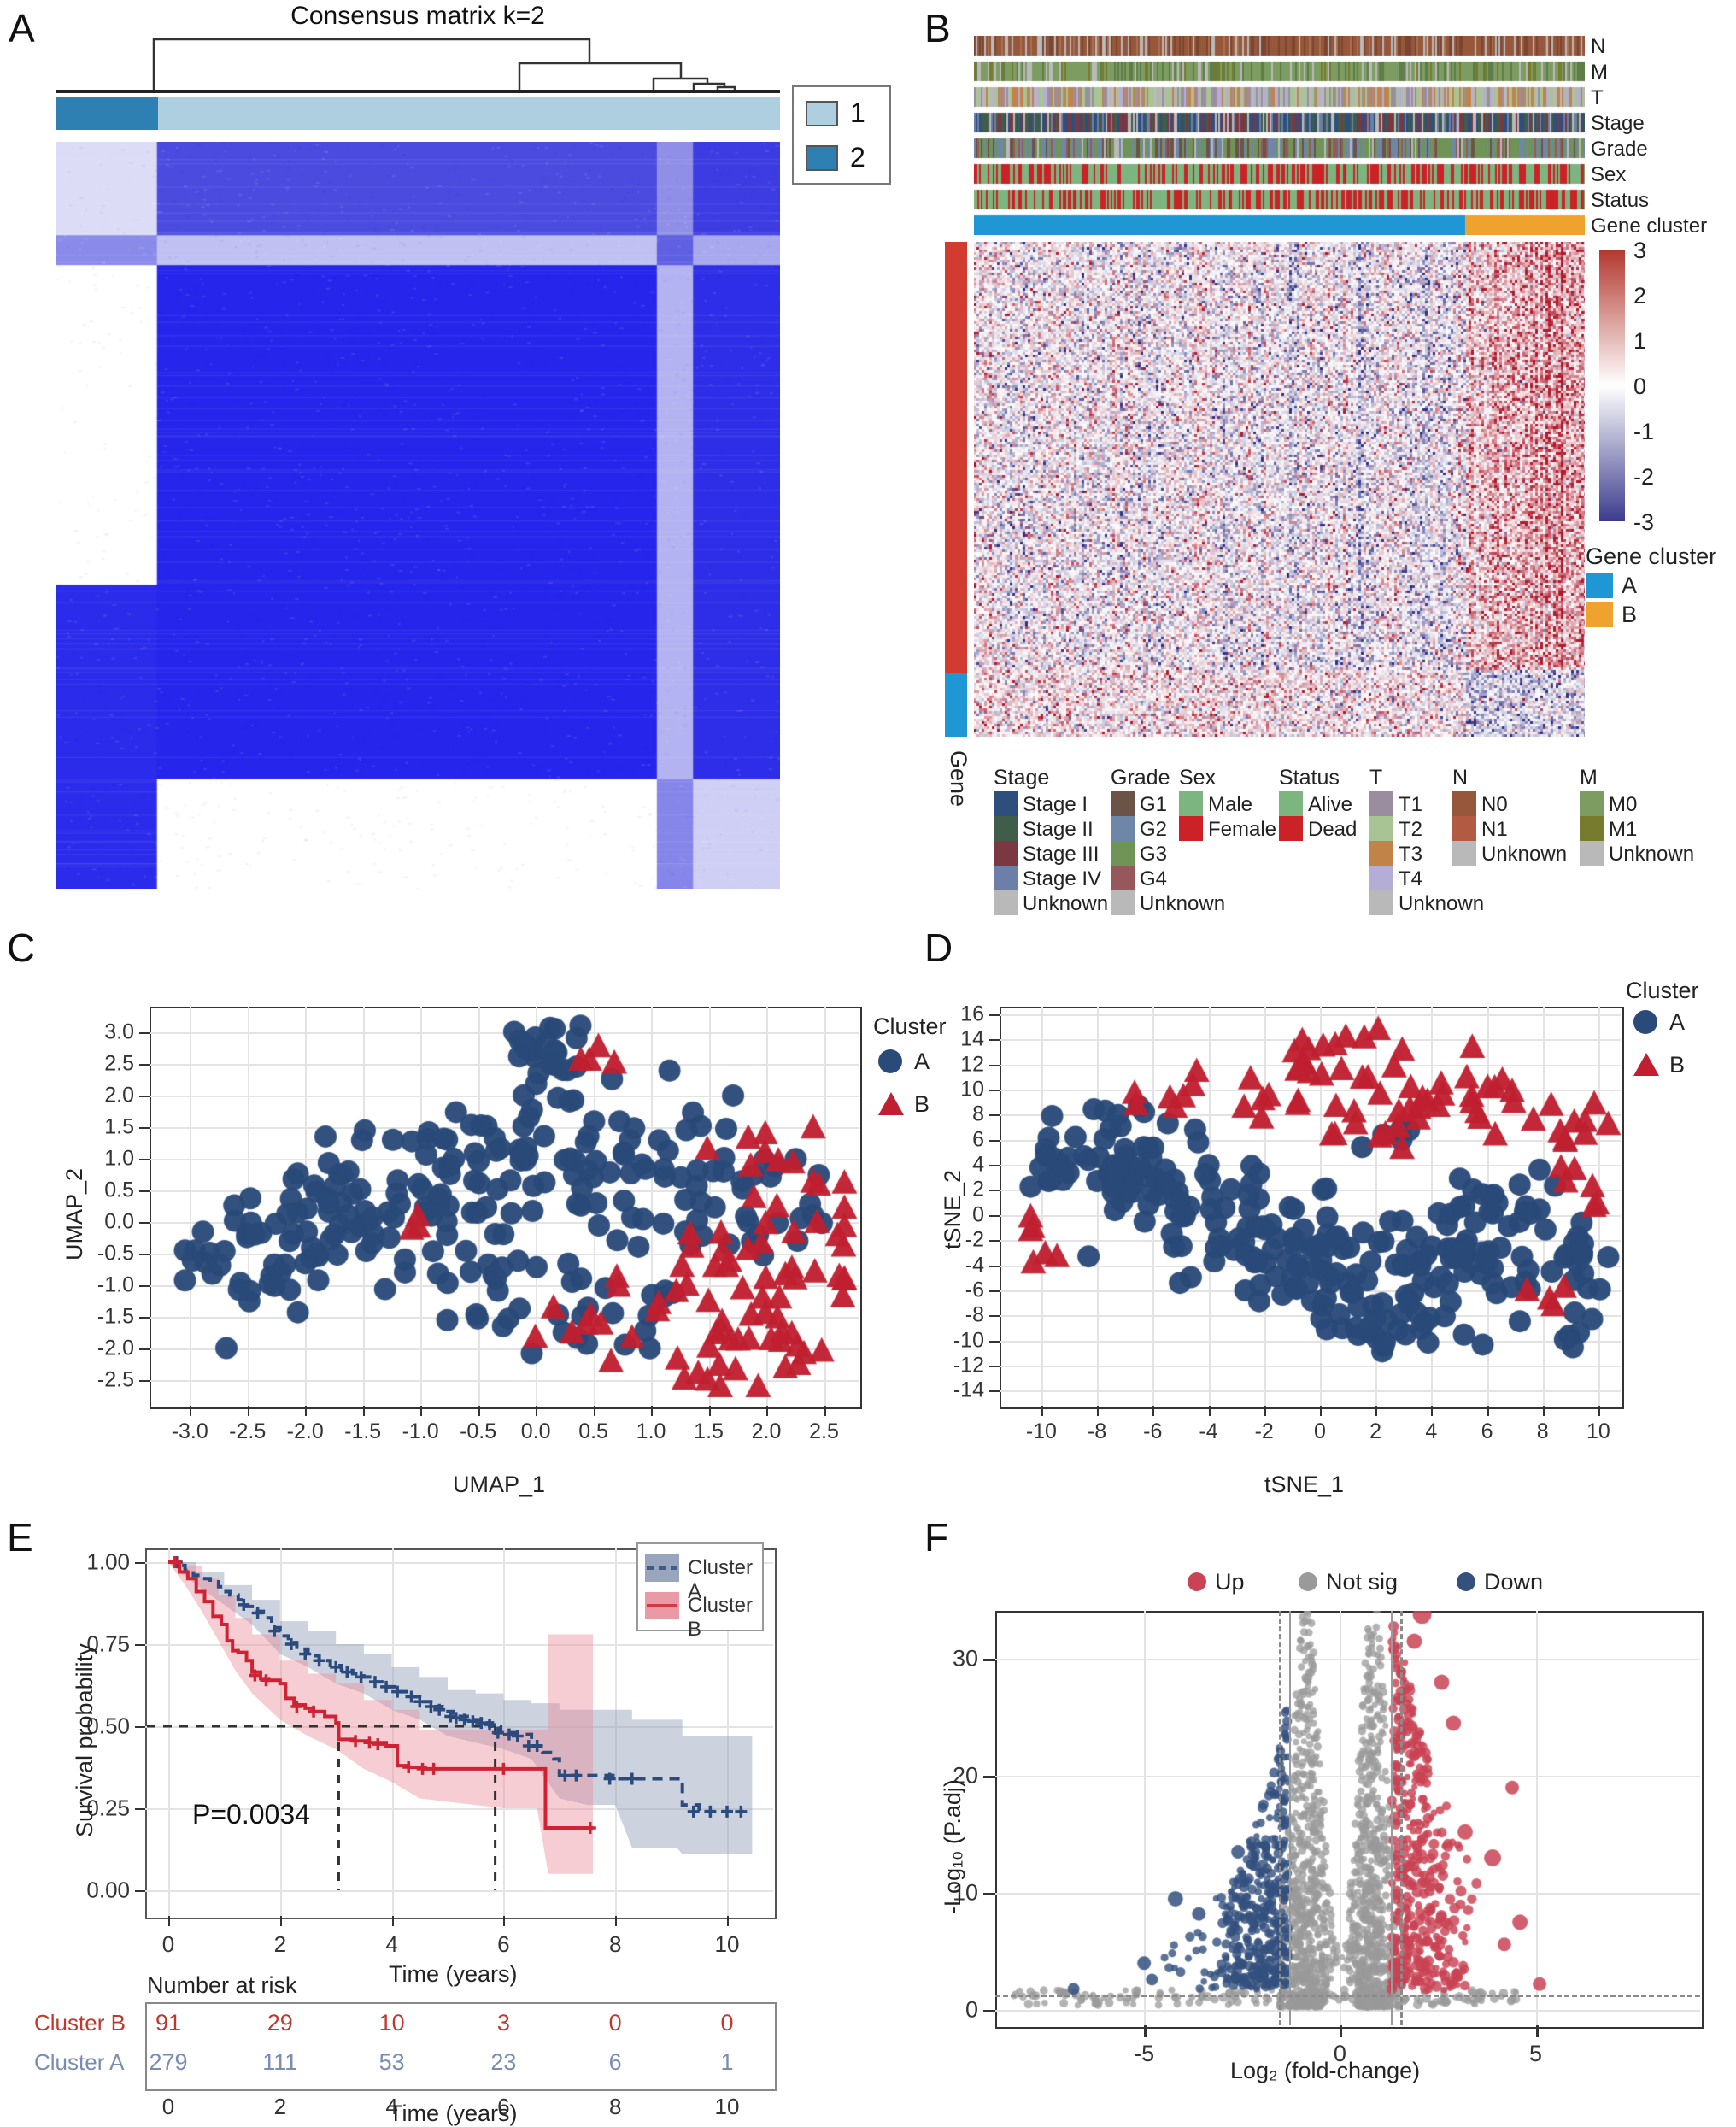 The height and width of the screenshot is (2127, 1736). Describe the element at coordinates (1333, 829) in the screenshot. I see `legend-item-label: Dead` at that location.